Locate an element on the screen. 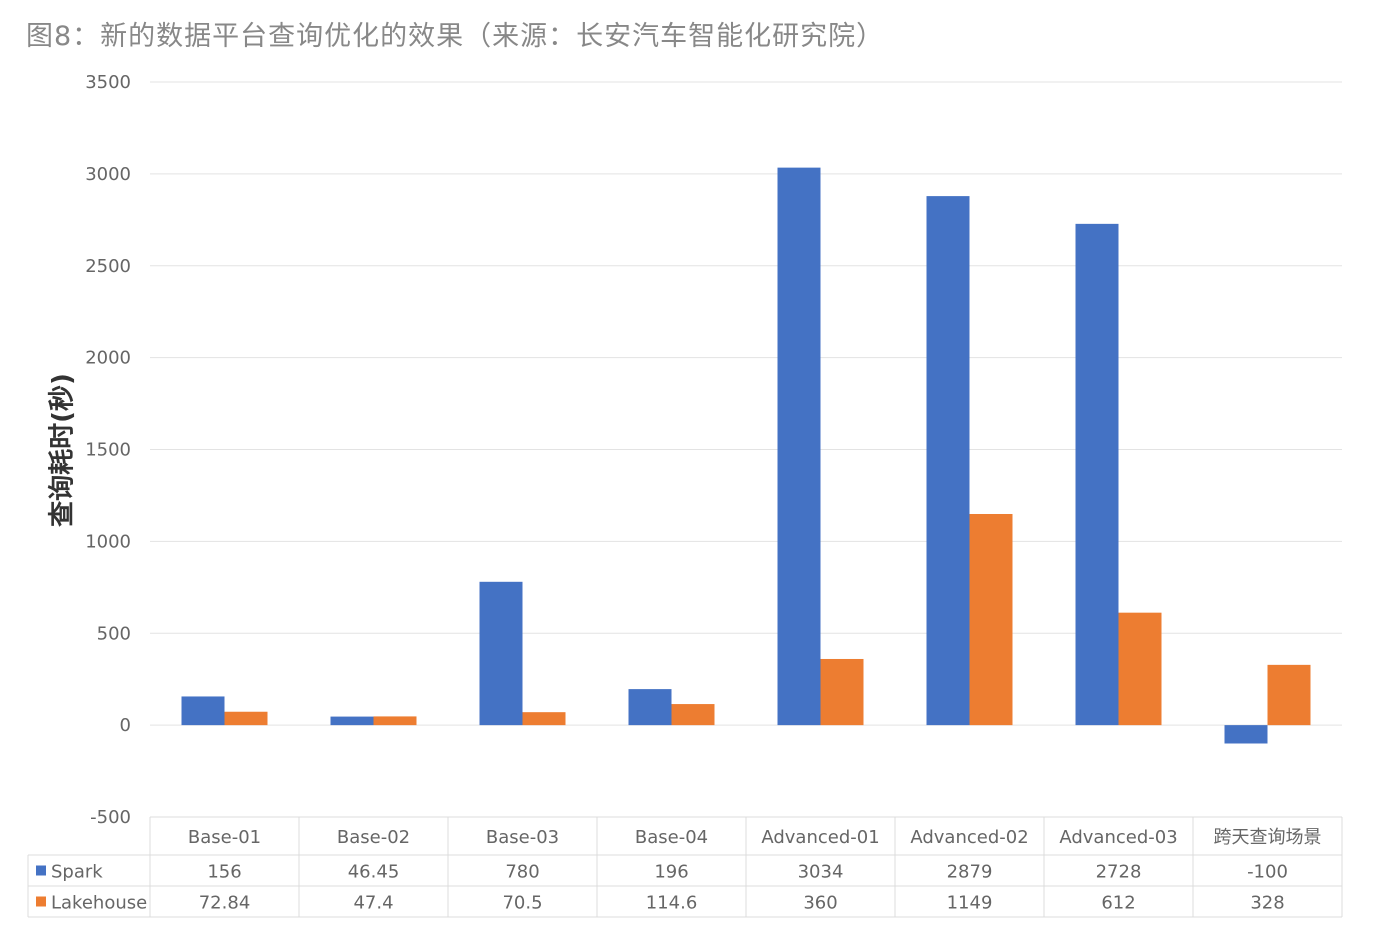 The height and width of the screenshot is (946, 1382). y-tick-label: -500 is located at coordinates (110, 817).